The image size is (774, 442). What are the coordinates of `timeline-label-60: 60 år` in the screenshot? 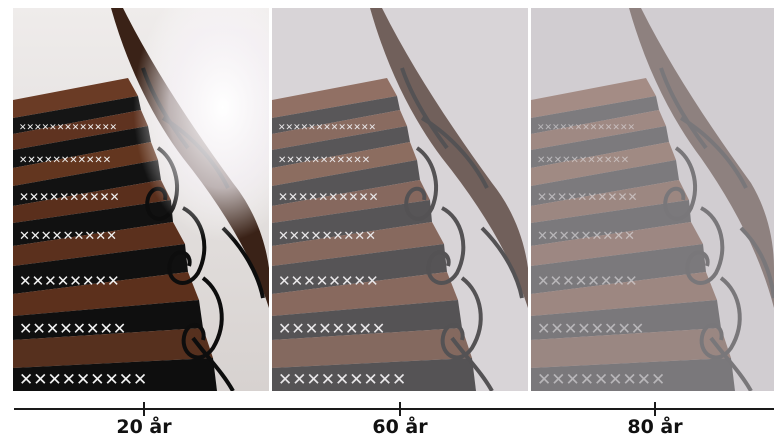 It's located at (400, 427).